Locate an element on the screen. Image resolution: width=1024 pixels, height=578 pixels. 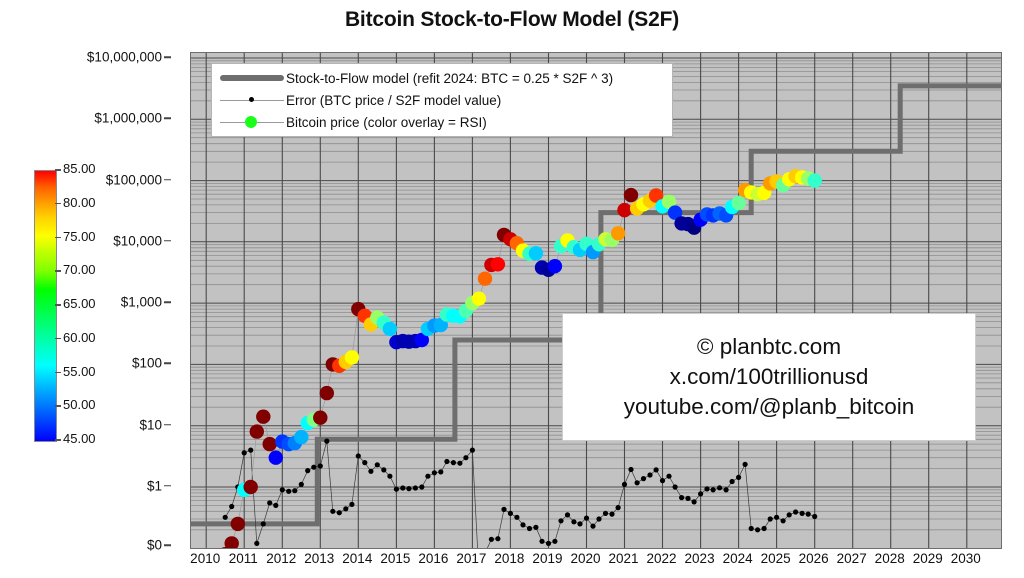
y-axis-tick-label: $1,000,000 is located at coordinates (128, 118).